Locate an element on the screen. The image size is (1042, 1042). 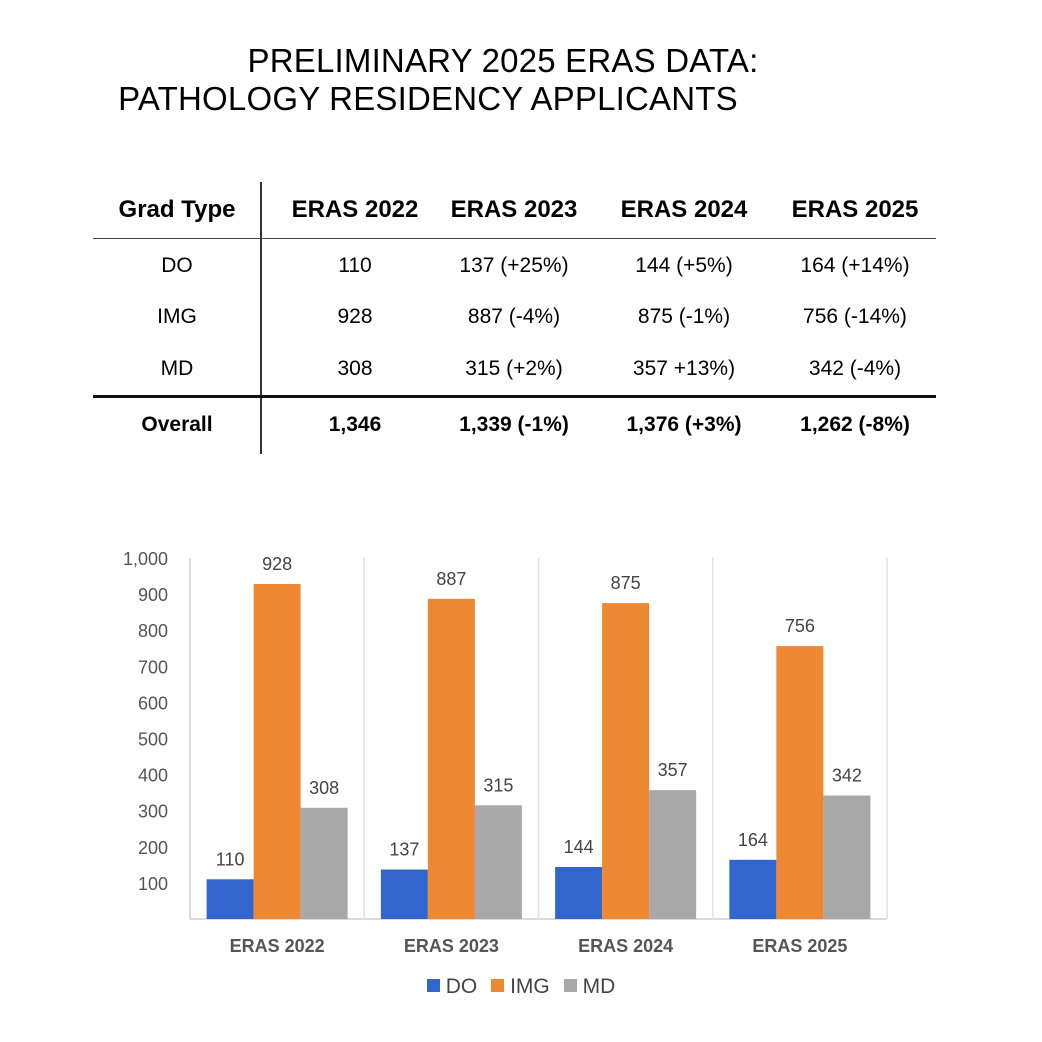
table-header-cell: Grad Type is located at coordinates (177, 209).